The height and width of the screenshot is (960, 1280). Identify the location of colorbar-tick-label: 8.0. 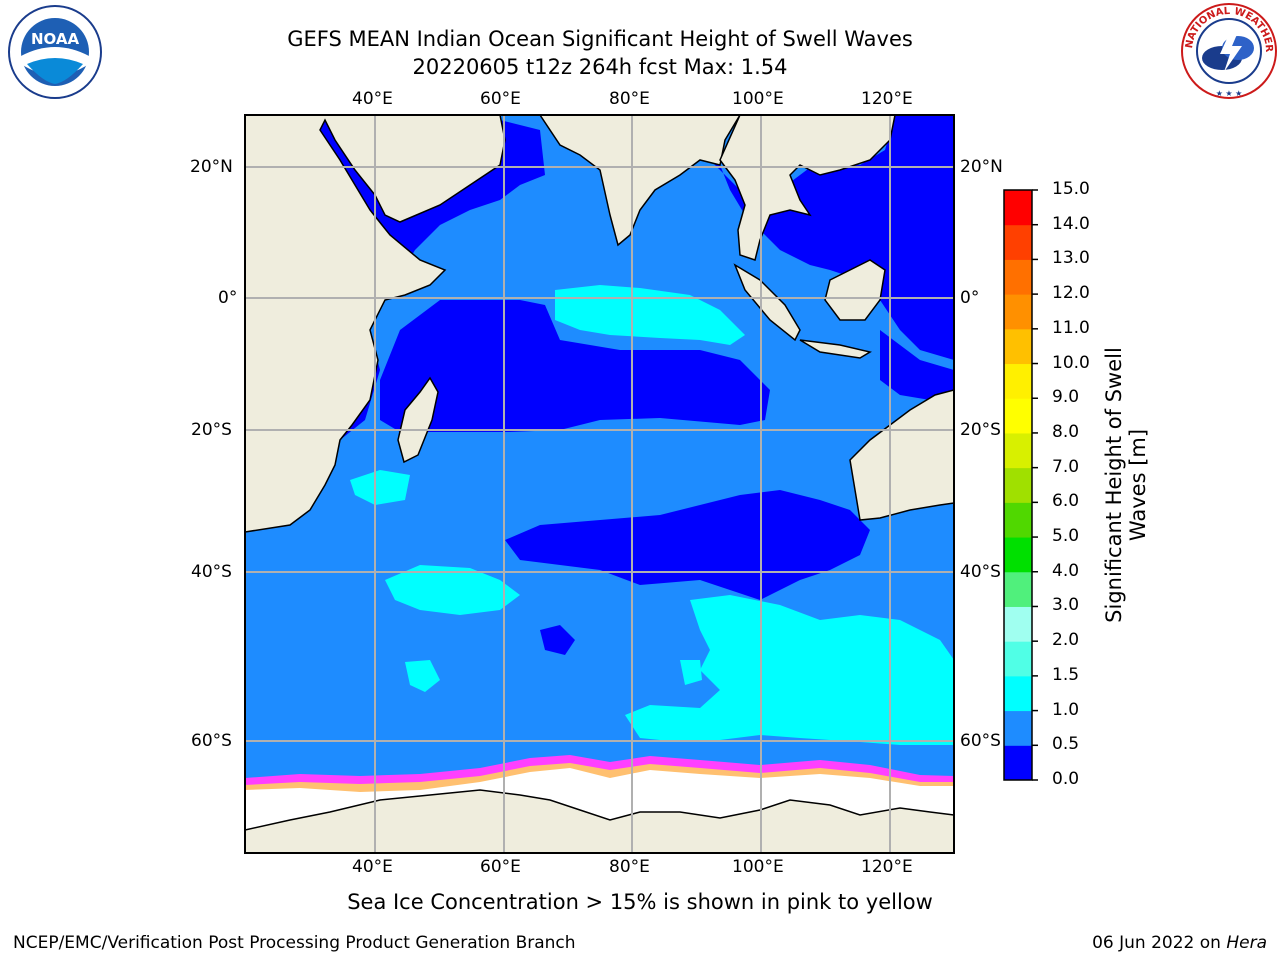
(1066, 431).